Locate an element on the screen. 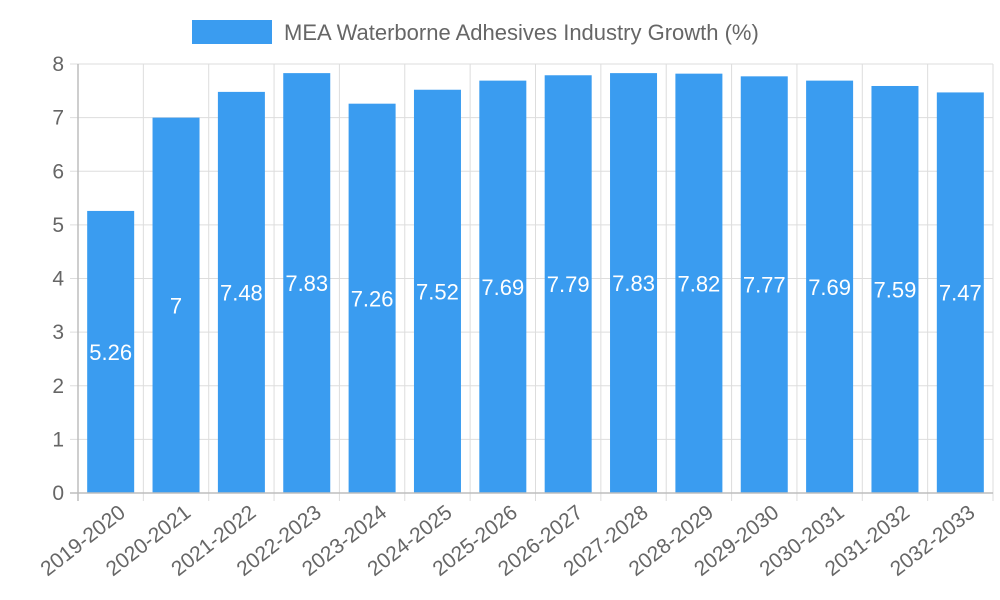 The width and height of the screenshot is (1000, 600). y-tick-label: 6 is located at coordinates (58, 171).